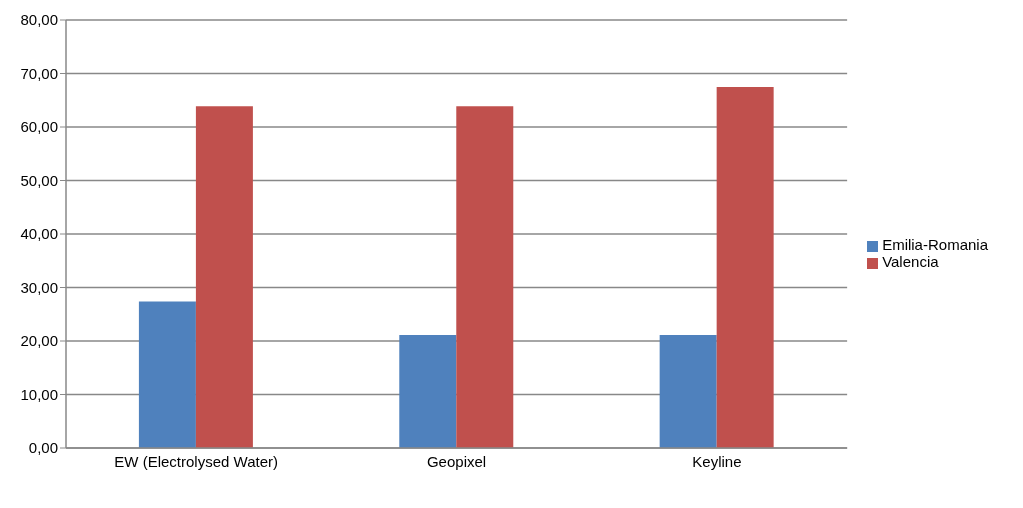 This screenshot has height=508, width=1023. I want to click on x-tick-label: Geopixel, so click(456, 461).